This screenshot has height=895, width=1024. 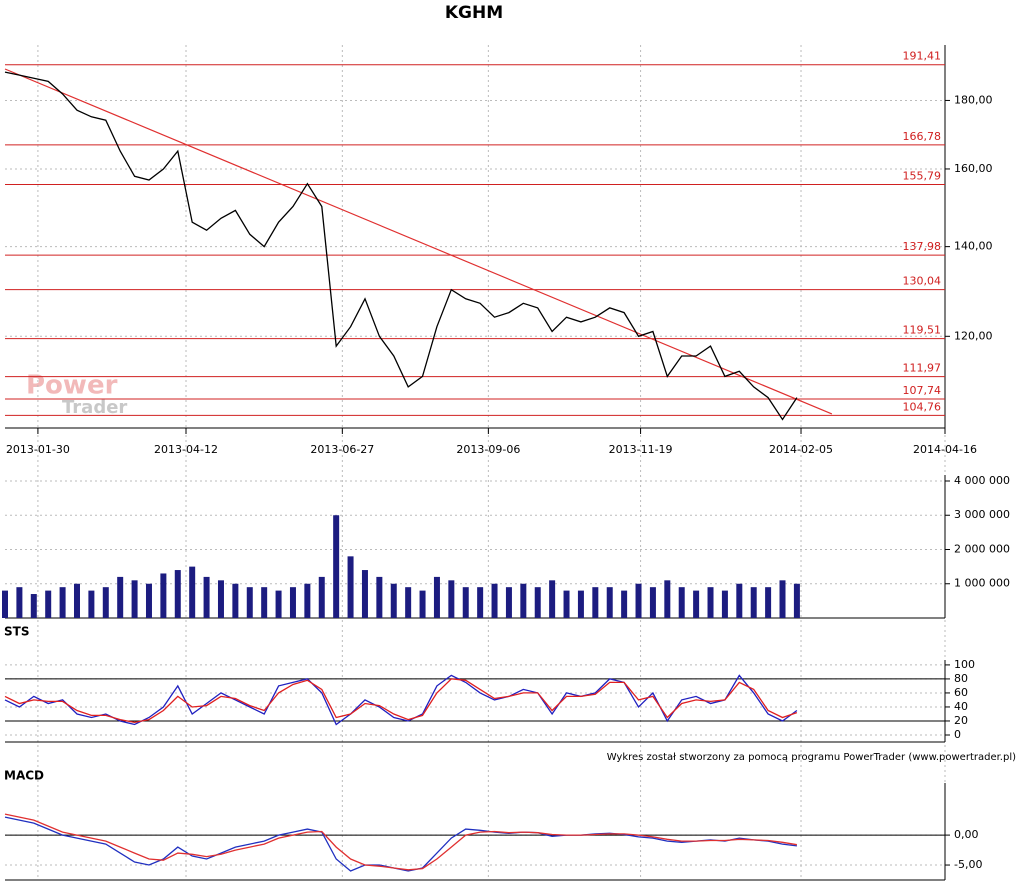 What do you see at coordinates (961, 692) in the screenshot?
I see `y-tick-label: 60` at bounding box center [961, 692].